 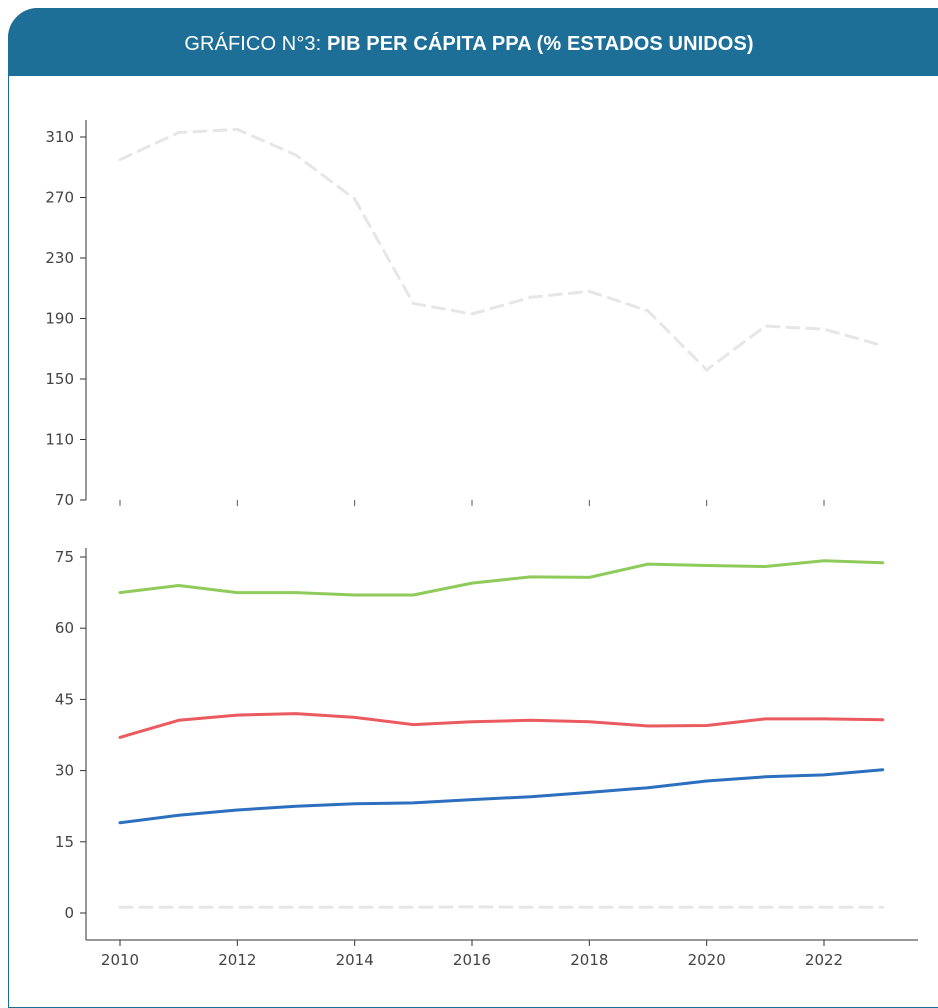 I want to click on y-tick-label-top-150: 150, so click(x=59, y=379).